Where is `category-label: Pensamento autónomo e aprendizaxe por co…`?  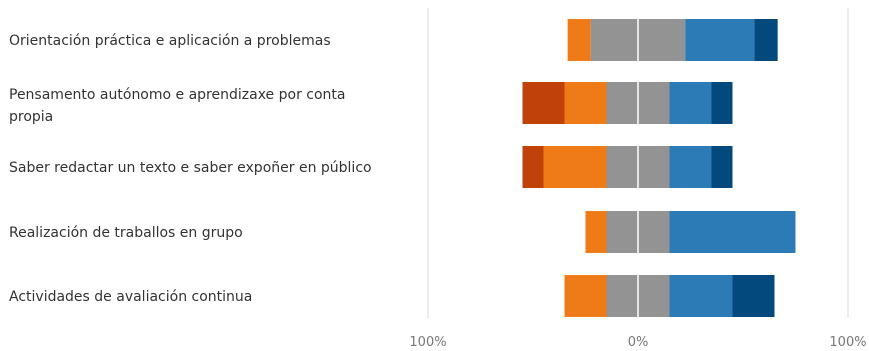
category-label: Pensamento autónomo e aprendizaxe por co… is located at coordinates (177, 106).